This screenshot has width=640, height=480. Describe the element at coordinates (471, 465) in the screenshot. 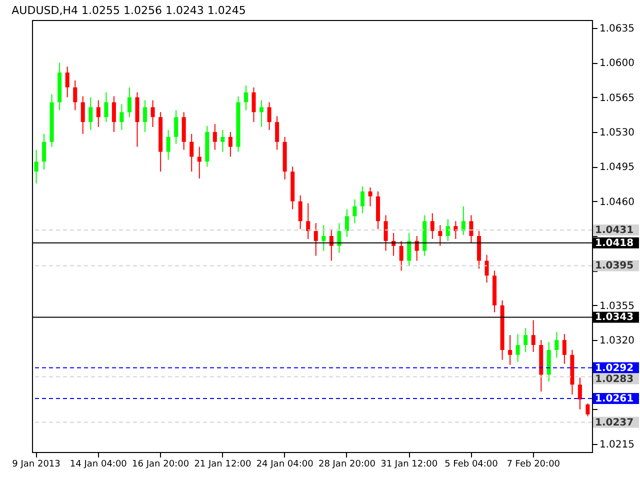

I see `x-tick-label: 5 Feb 04:00` at that location.